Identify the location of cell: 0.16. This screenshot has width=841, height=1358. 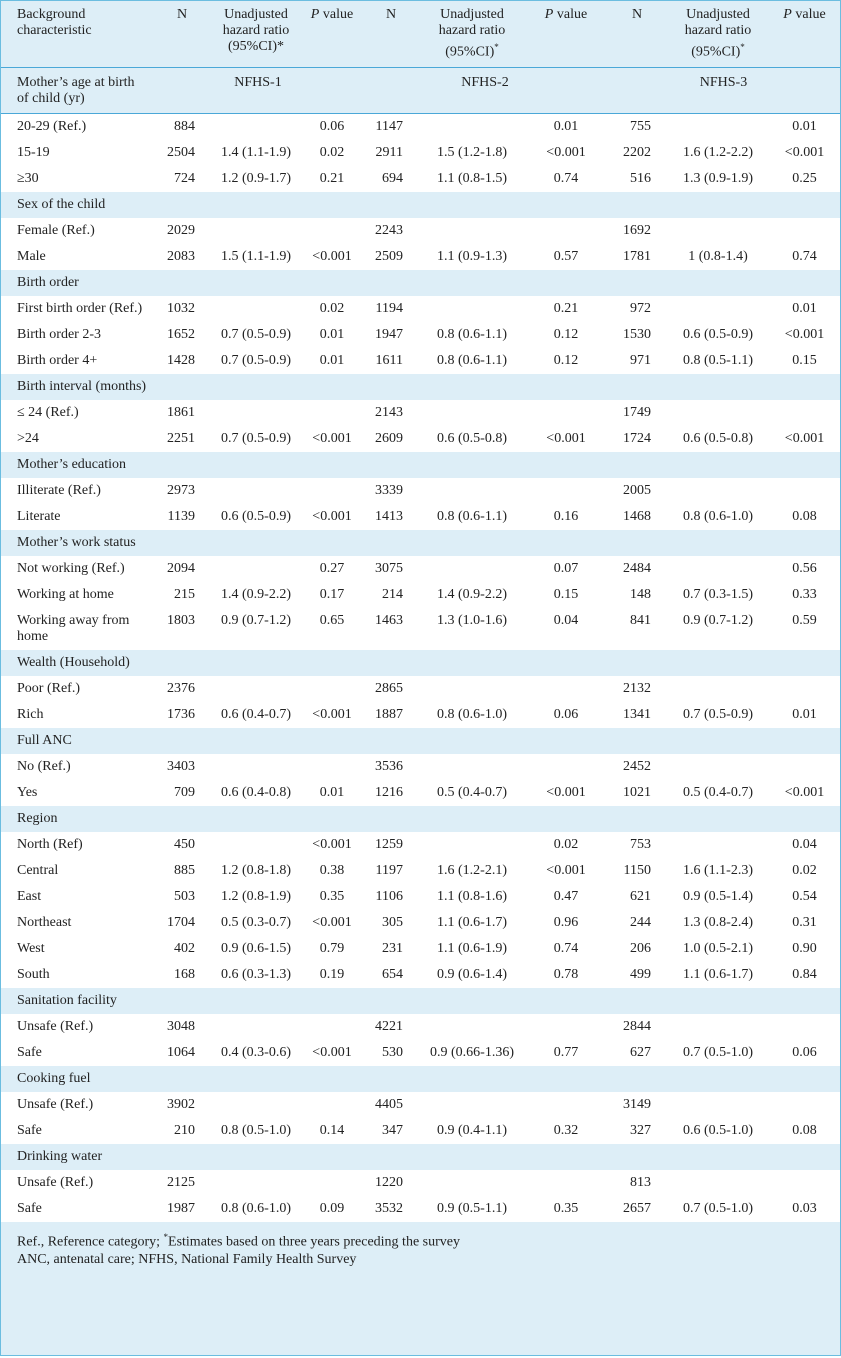
(566, 516).